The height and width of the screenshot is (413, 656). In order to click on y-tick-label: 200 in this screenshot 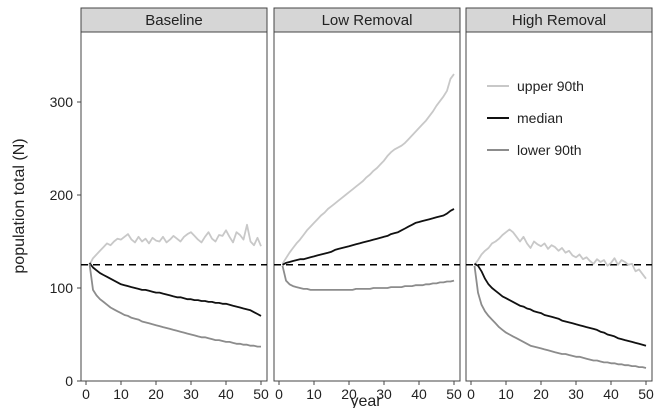, I will do `click(62, 195)`.